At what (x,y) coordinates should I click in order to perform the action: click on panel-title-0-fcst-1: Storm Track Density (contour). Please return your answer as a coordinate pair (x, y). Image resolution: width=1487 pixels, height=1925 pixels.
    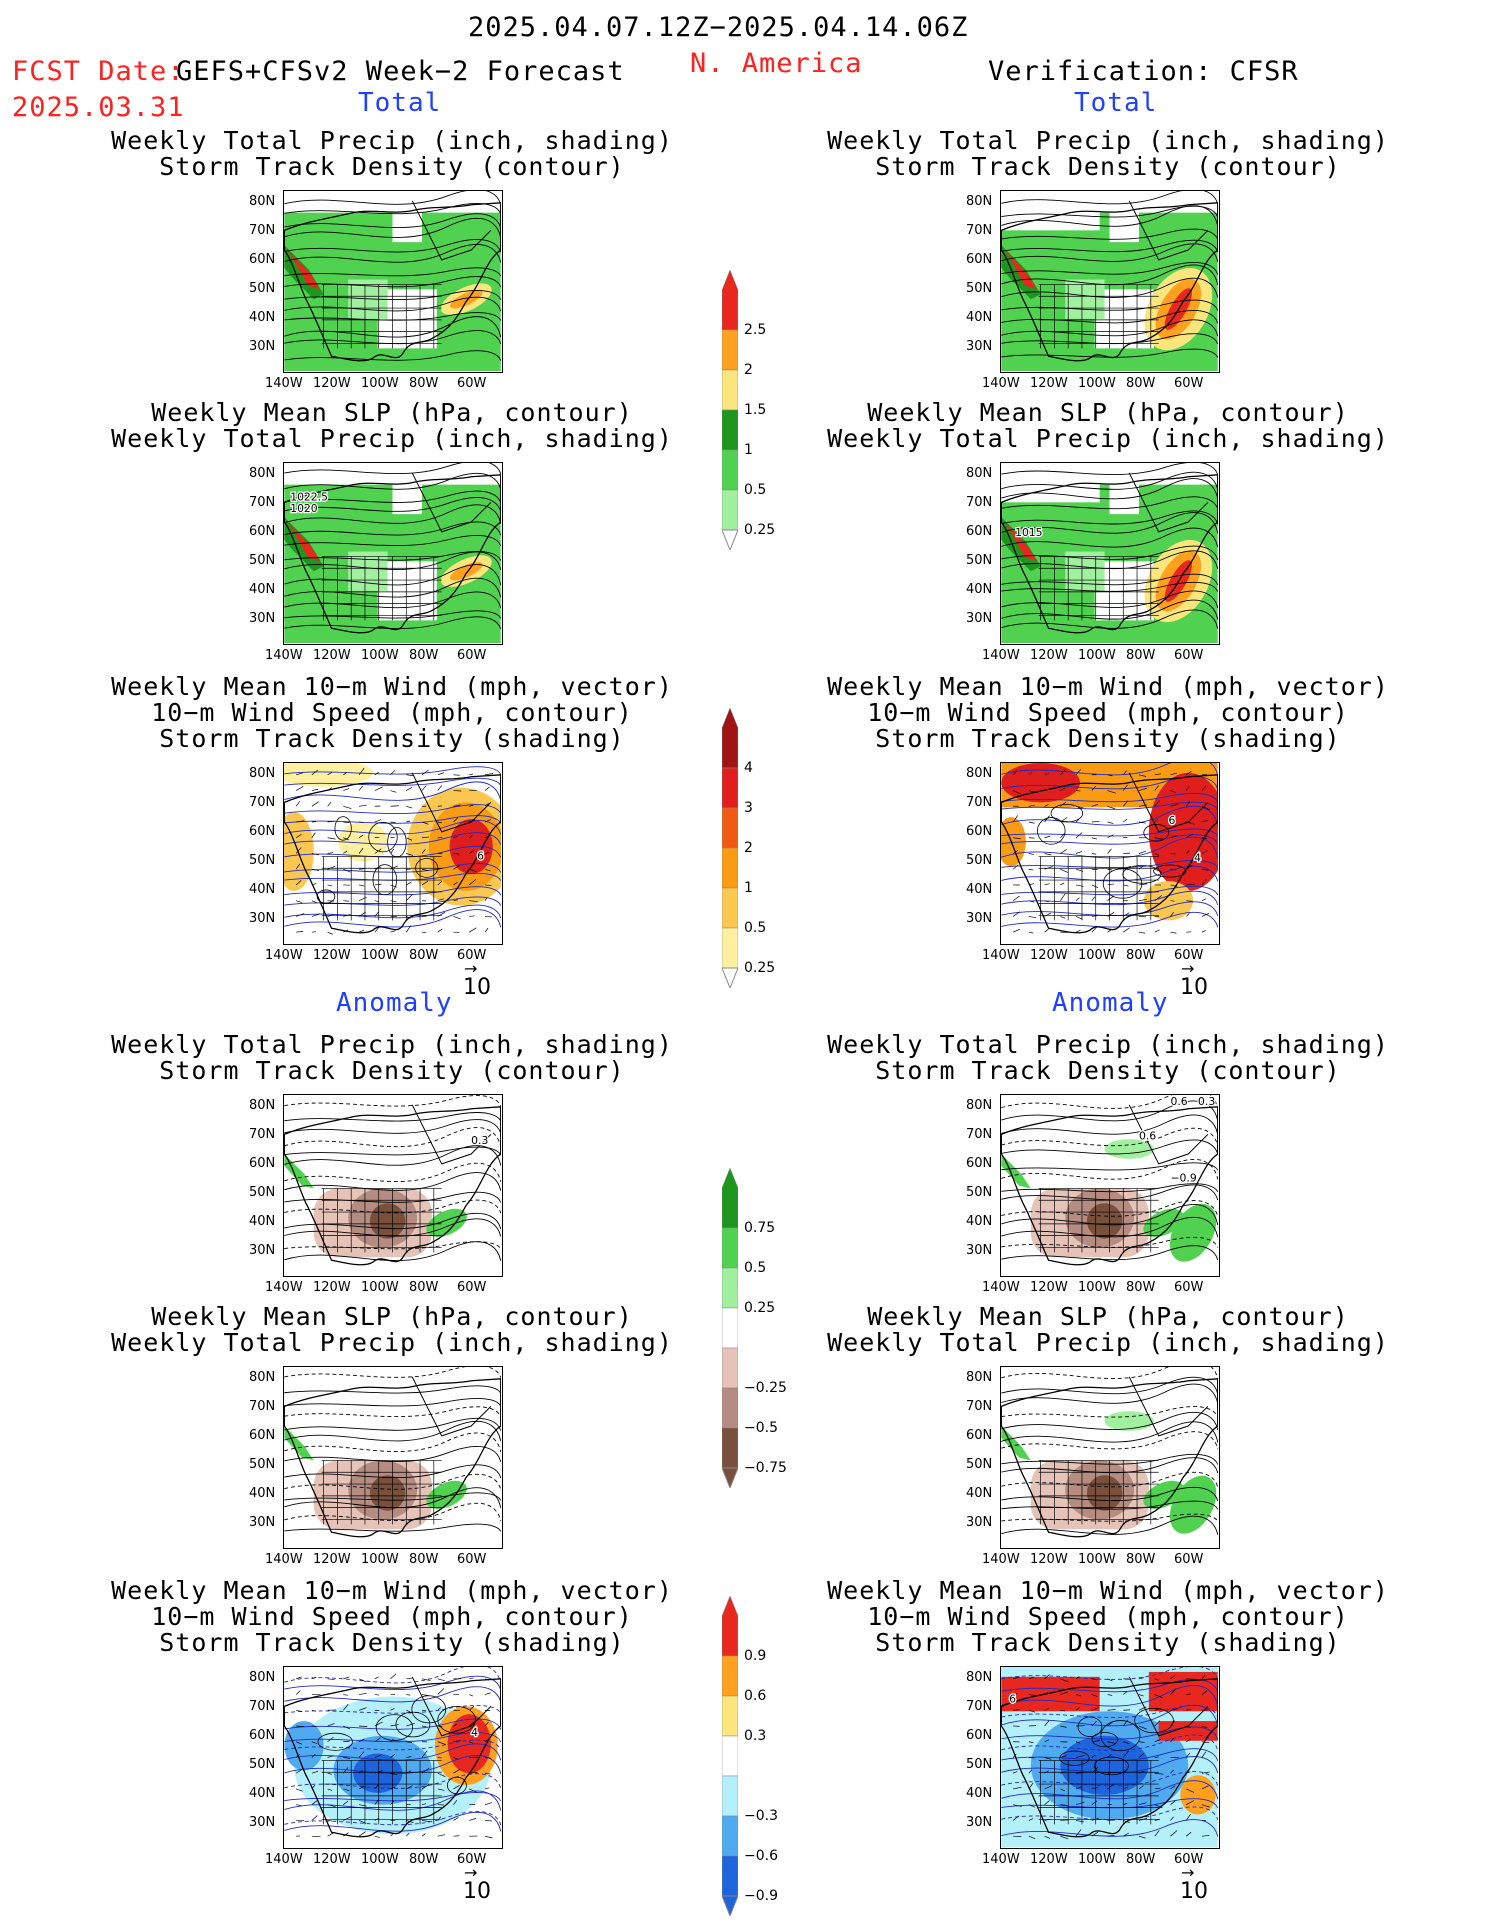
    Looking at the image, I should click on (392, 166).